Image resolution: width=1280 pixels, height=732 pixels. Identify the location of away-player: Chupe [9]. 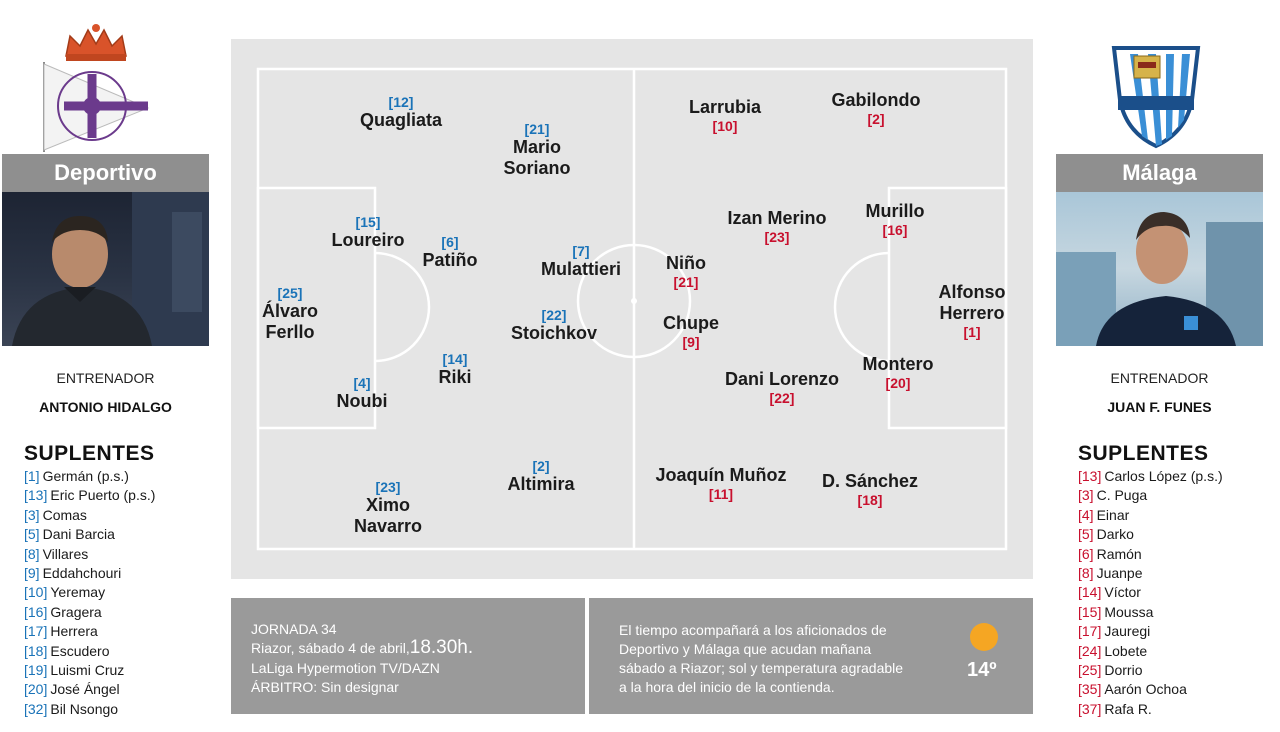
(691, 331).